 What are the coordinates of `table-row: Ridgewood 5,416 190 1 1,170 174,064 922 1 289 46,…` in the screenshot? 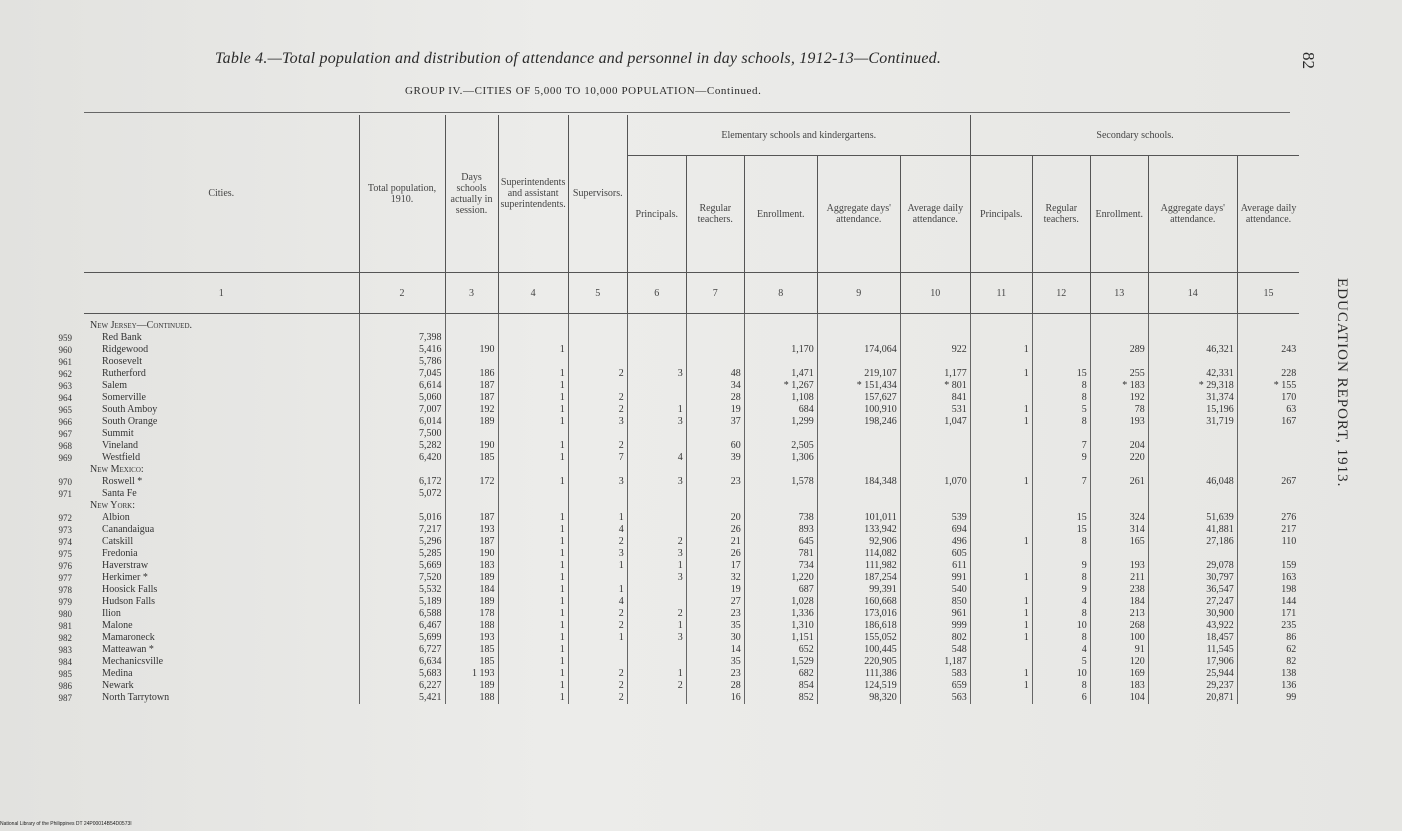 It's located at (692, 350).